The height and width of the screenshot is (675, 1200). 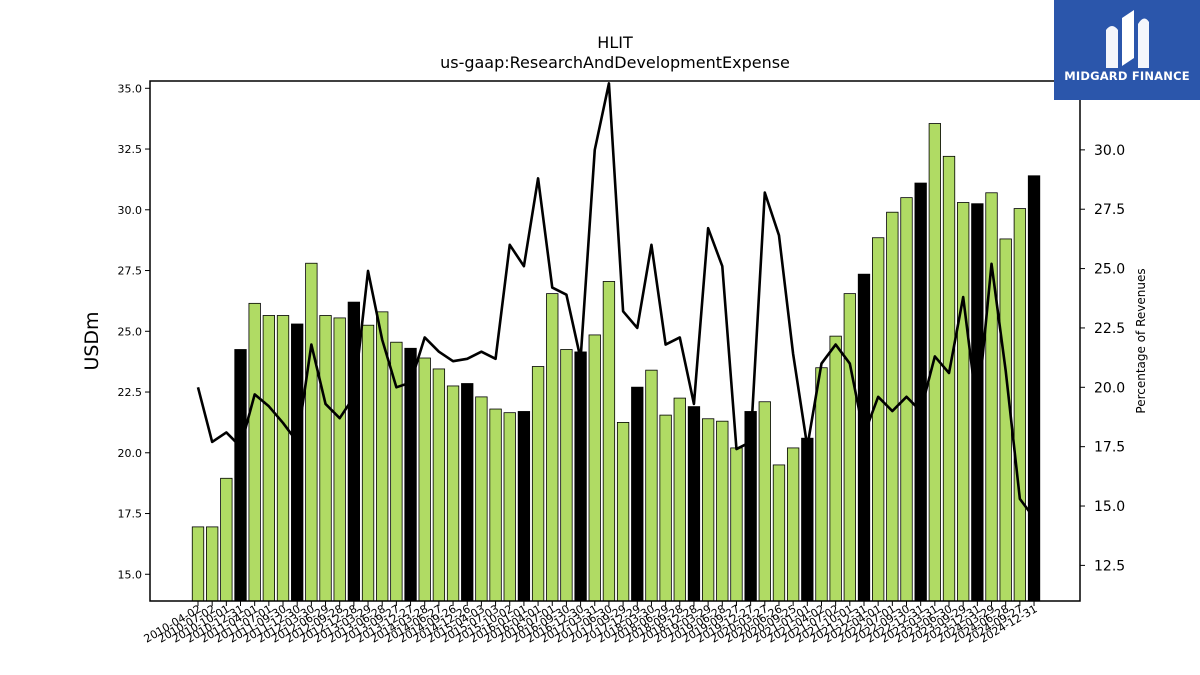 I want to click on midgard-logo-icon, so click(x=1127, y=39).